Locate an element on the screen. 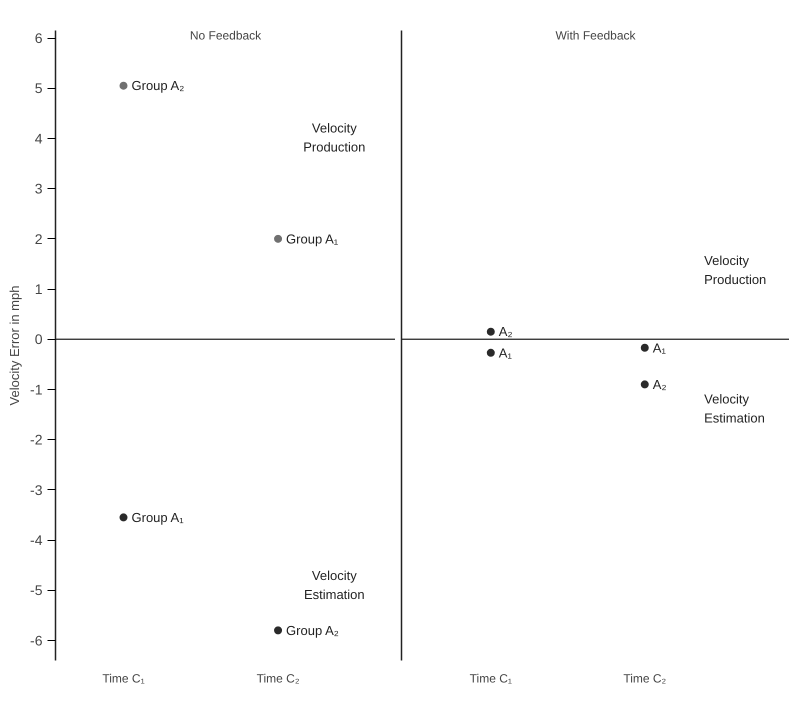 The height and width of the screenshot is (706, 789). y-tick-label: 5 is located at coordinates (38, 88).